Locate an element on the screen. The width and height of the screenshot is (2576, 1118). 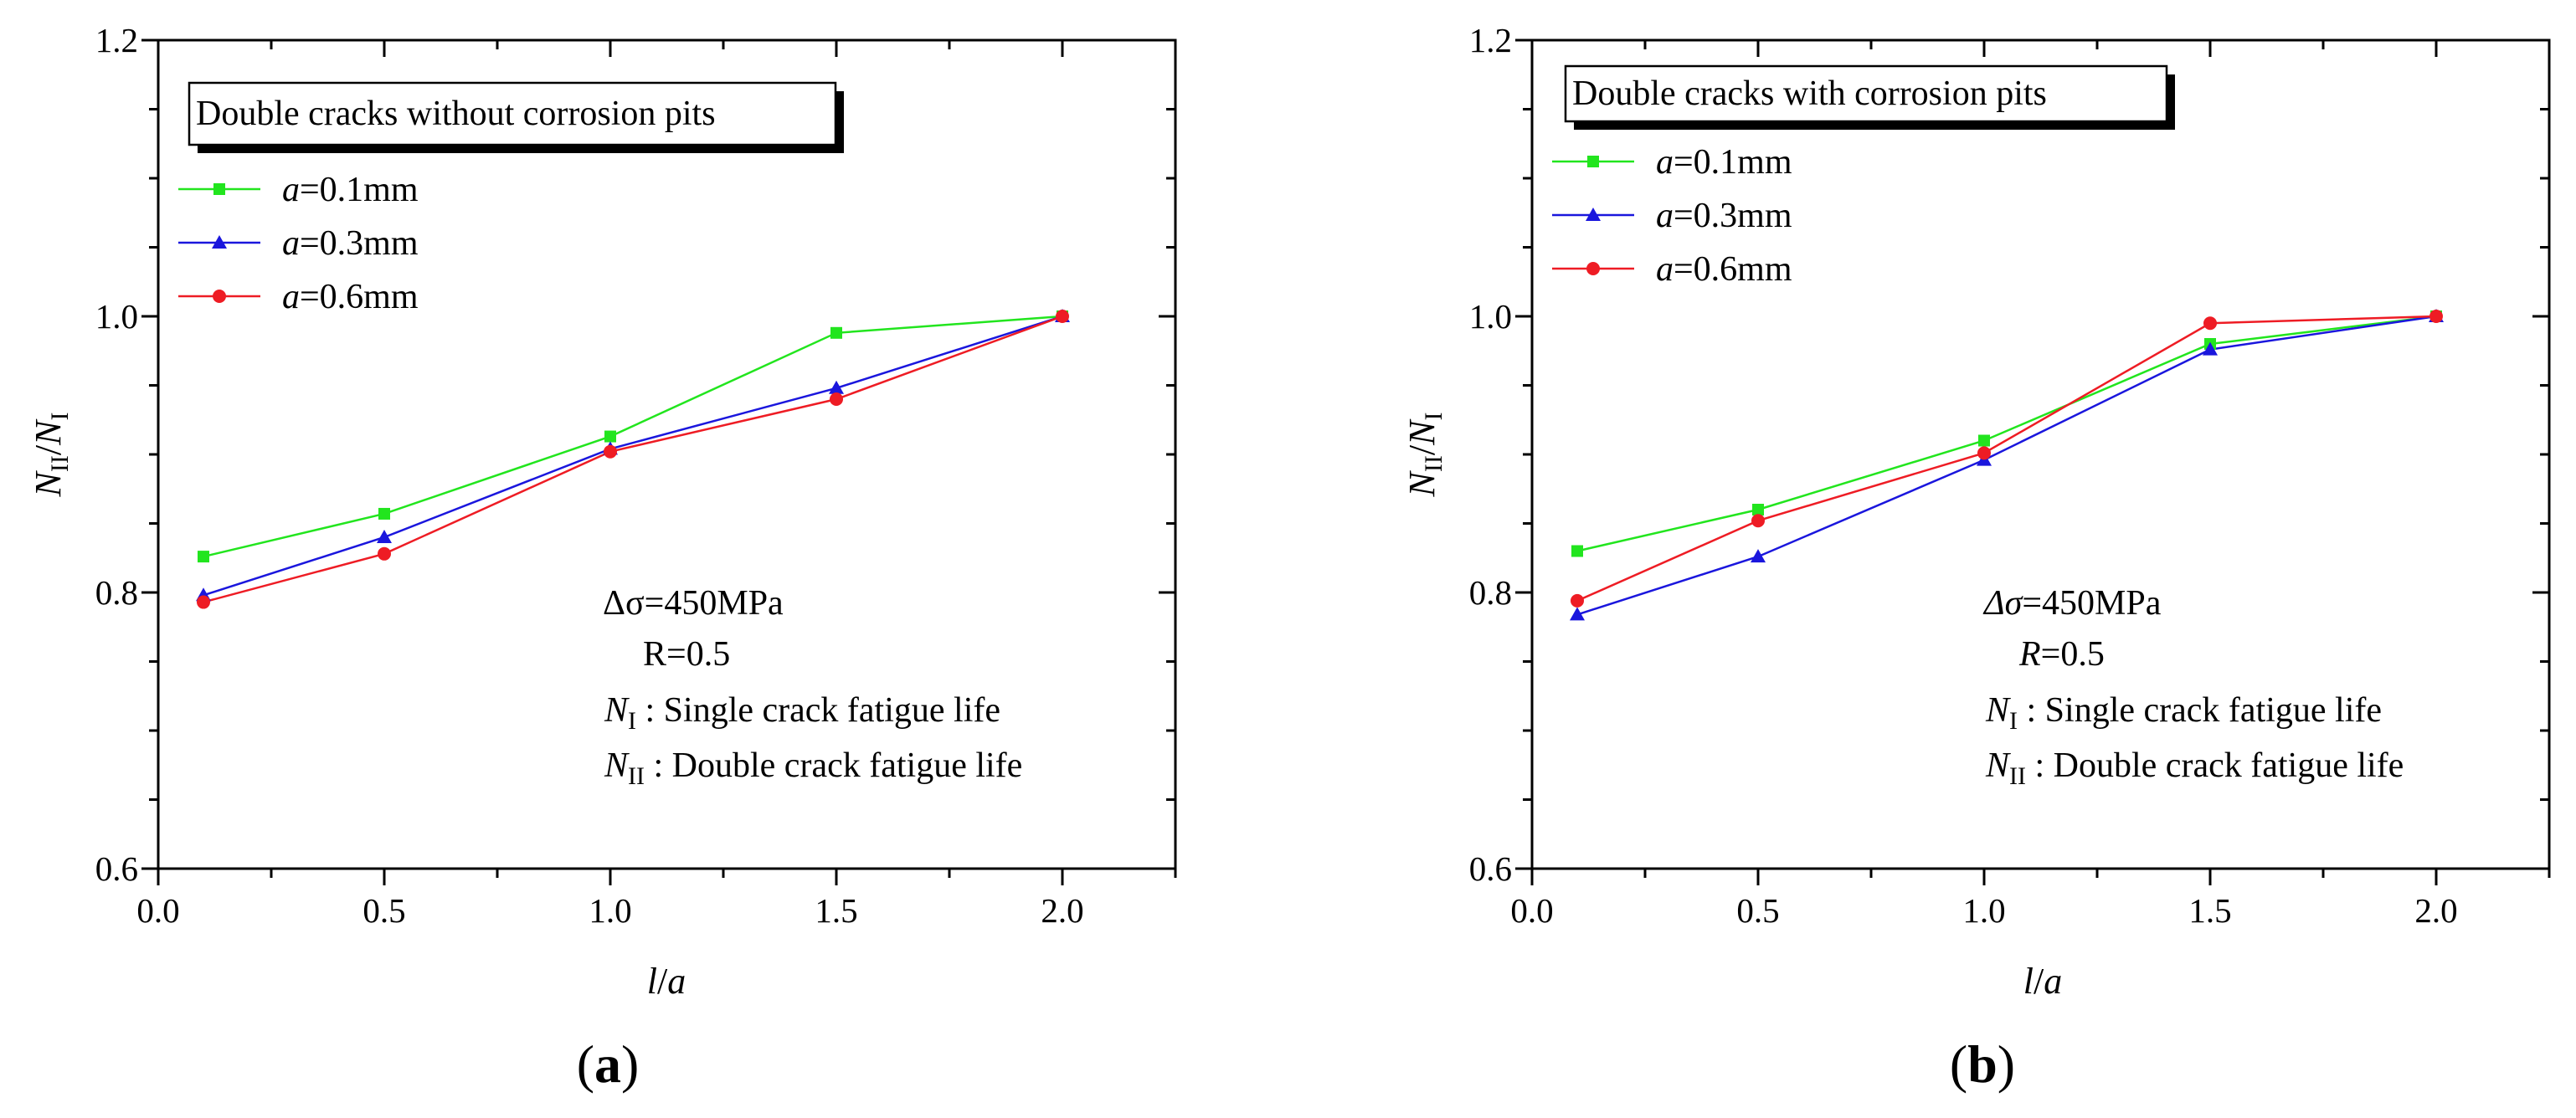
chart-title: Double cracks without corrosion pits is located at coordinates (456, 114).